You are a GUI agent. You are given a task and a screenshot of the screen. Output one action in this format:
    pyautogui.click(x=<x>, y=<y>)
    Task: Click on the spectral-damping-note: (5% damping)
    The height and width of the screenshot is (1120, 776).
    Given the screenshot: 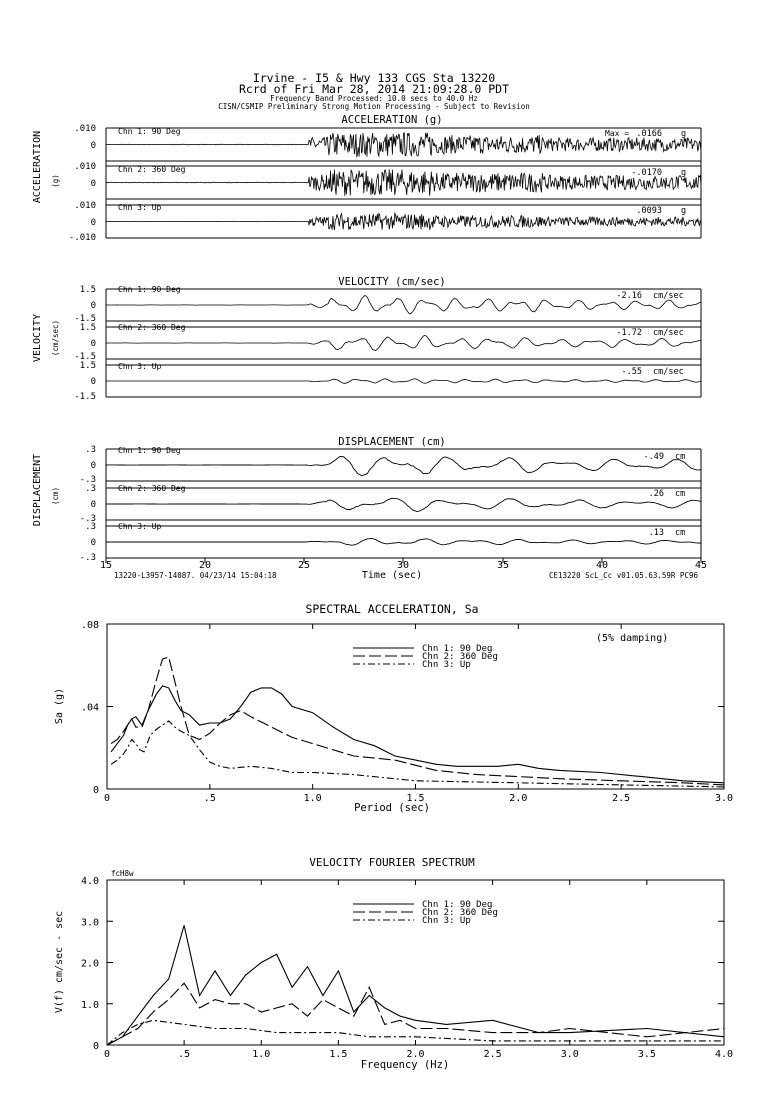 What is the action you would take?
    pyautogui.click(x=632, y=638)
    